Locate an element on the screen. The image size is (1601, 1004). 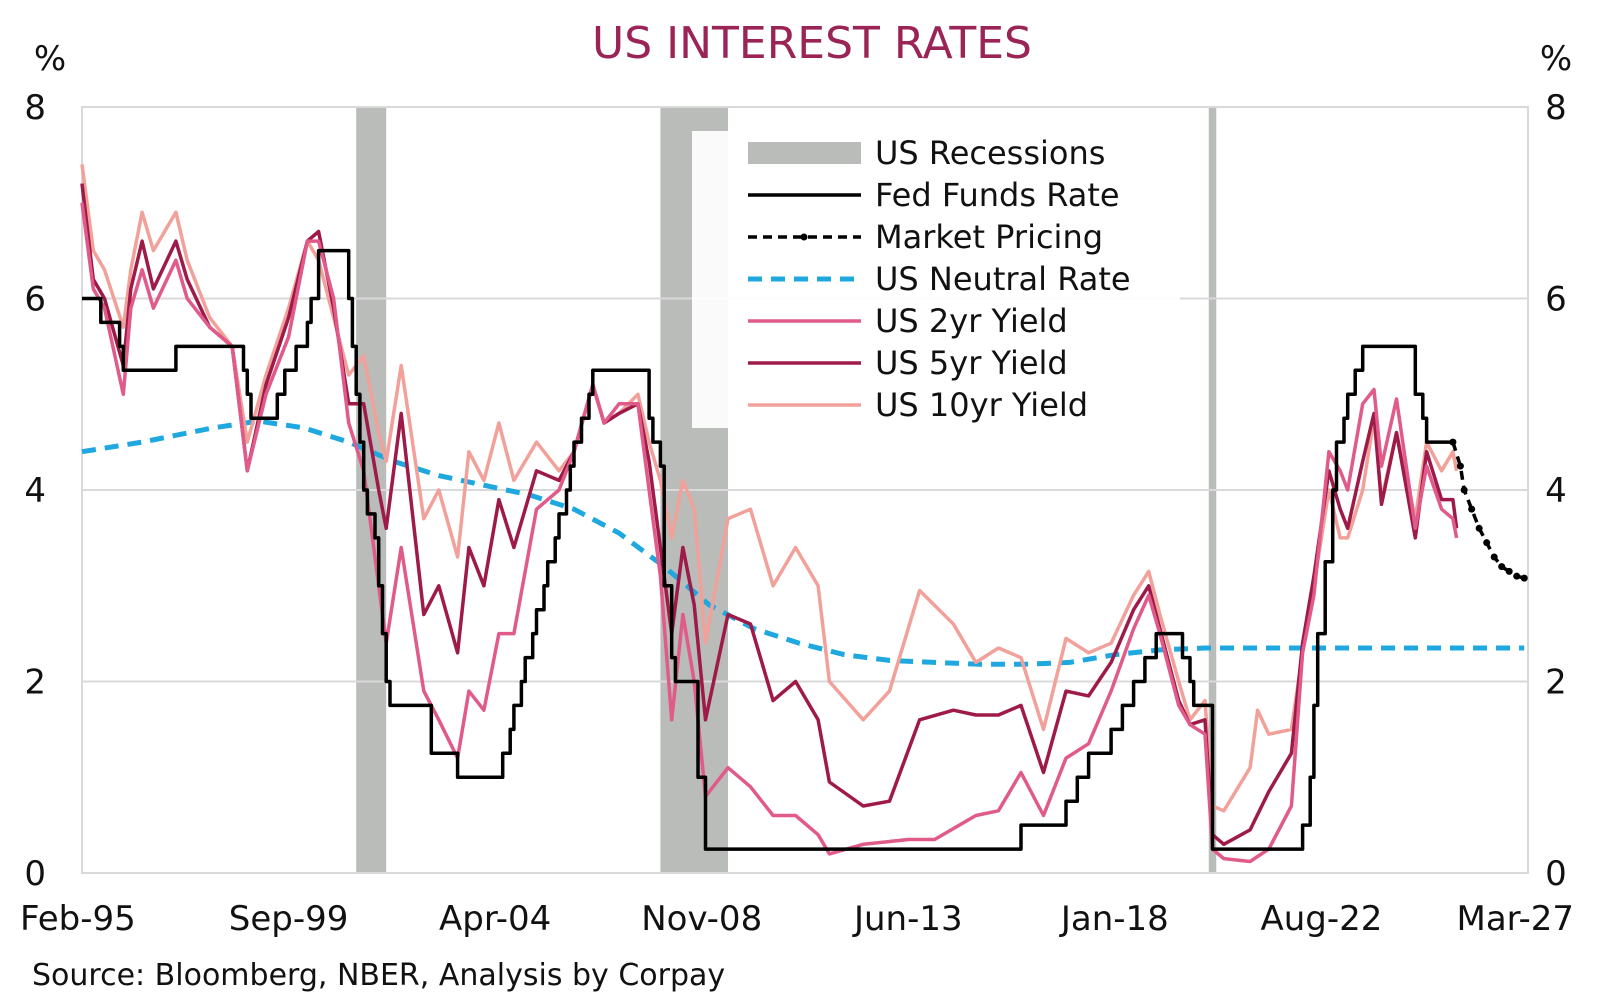
legend-label-us-recessions: US Recessions is located at coordinates (990, 153).